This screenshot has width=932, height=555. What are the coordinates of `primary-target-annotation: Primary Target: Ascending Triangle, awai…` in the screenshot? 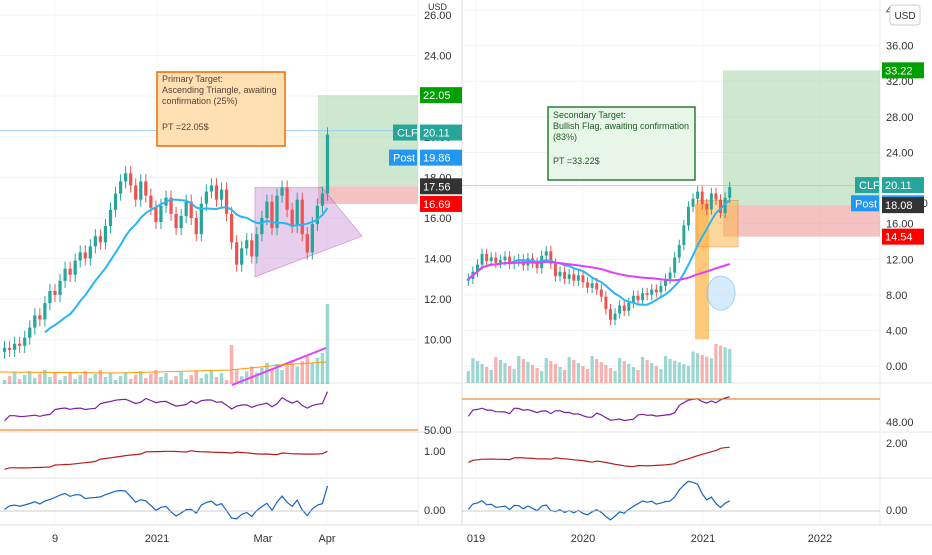 It's located at (221, 109).